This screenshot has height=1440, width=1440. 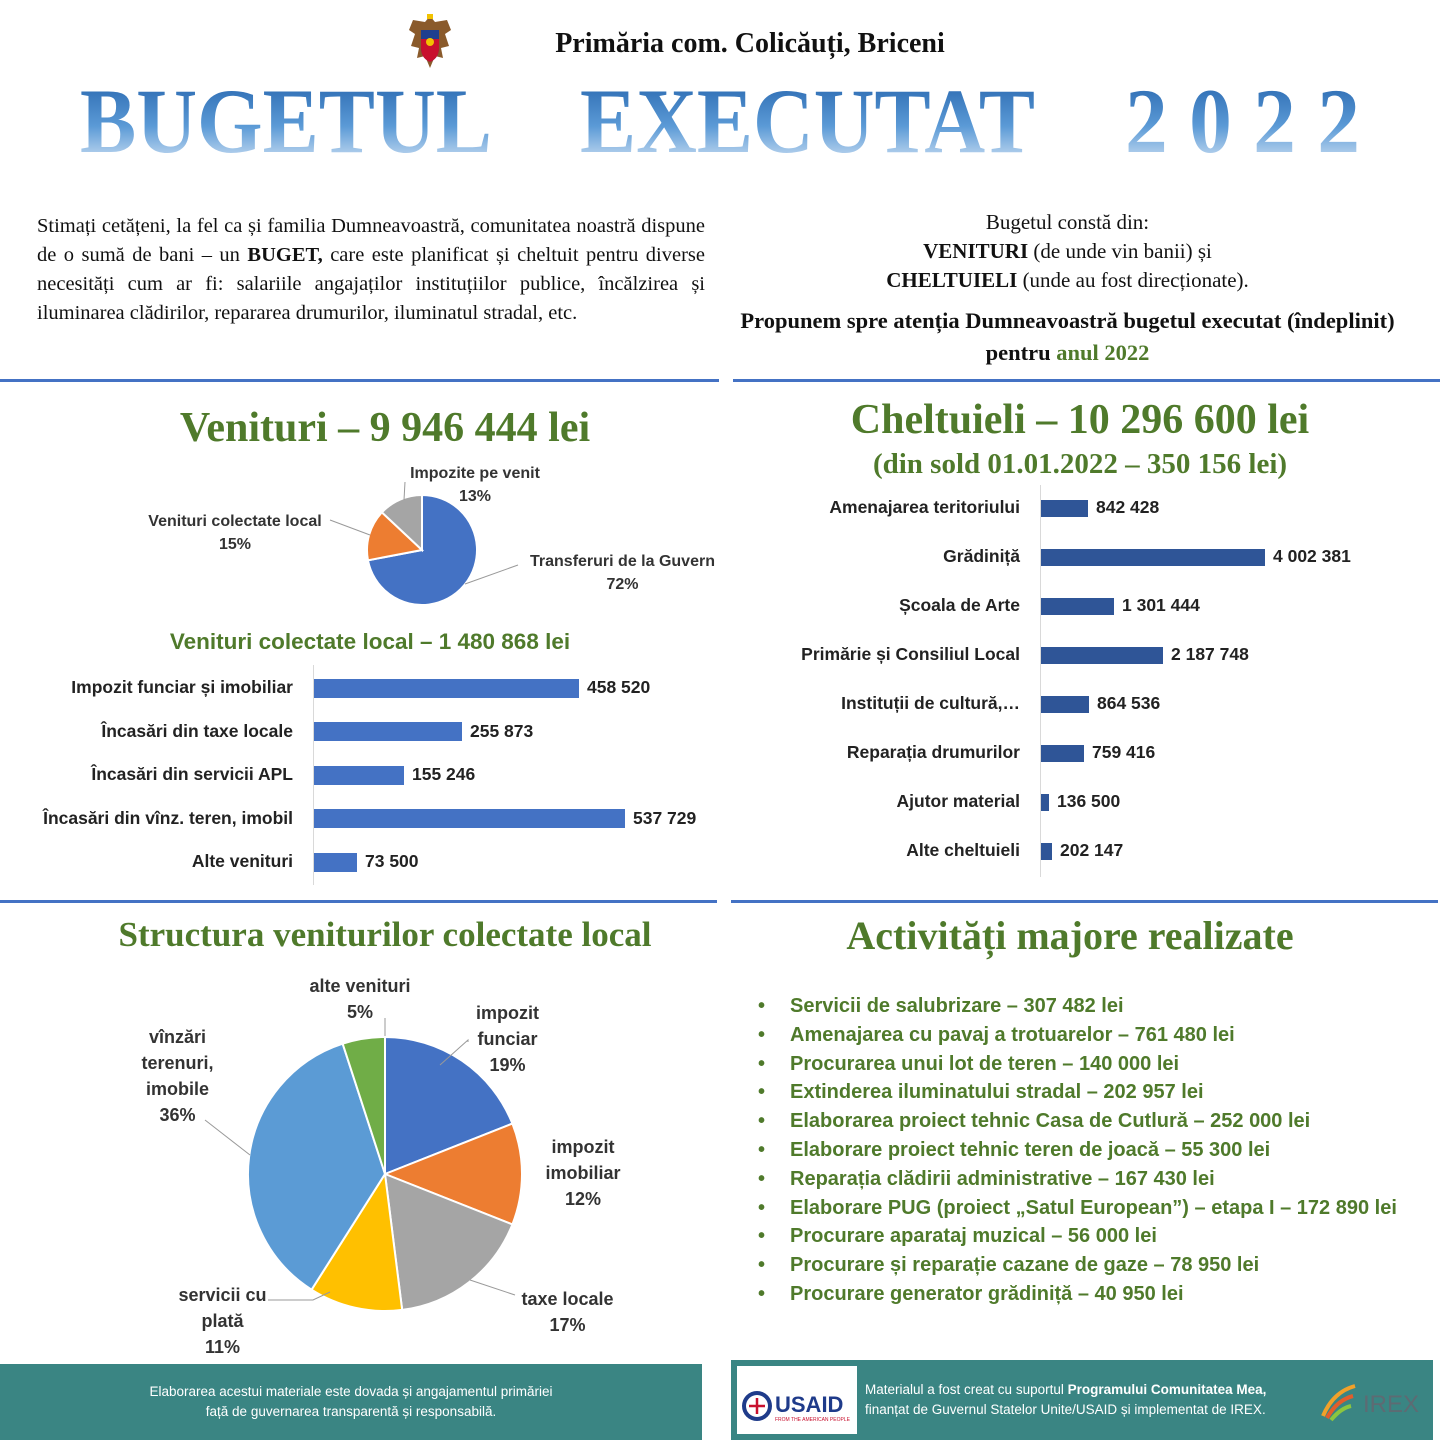 I want to click on cheltuieli-subtitle: (din sold 01.01.2022 – 350 156 lei), so click(x=1080, y=464).